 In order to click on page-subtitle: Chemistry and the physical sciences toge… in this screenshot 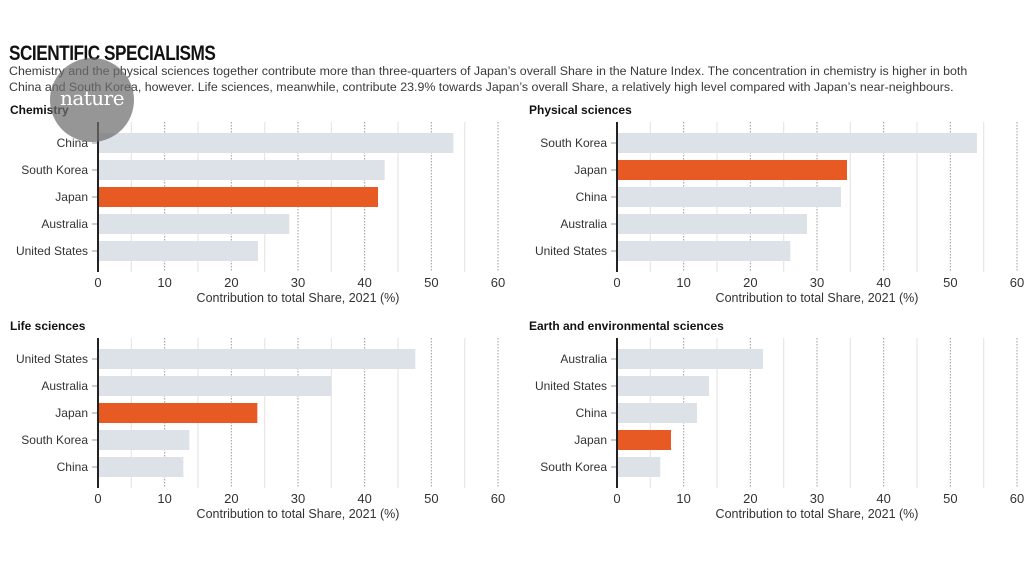, I will do `click(516, 79)`.